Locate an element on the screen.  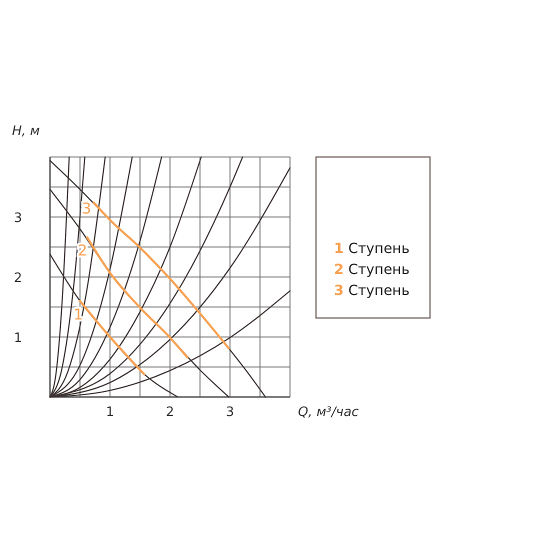
y-tick-label: 1 is located at coordinates (18, 338).